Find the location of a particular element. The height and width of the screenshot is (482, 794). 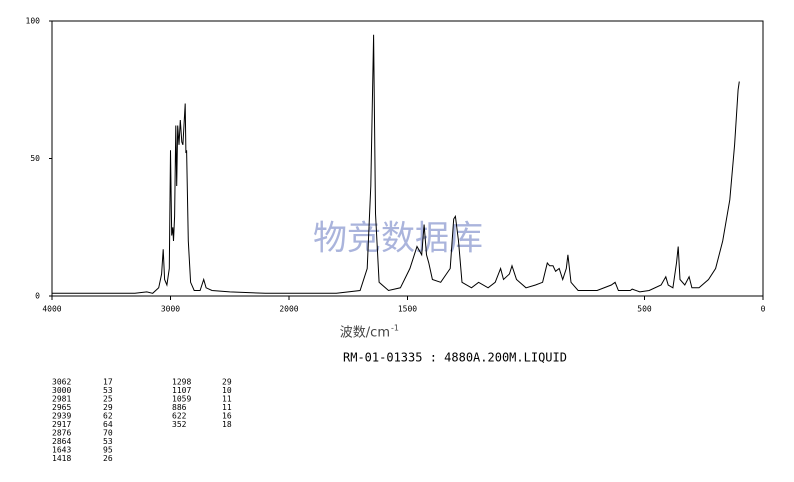

x-tick-label: 1500 is located at coordinates (407, 309).